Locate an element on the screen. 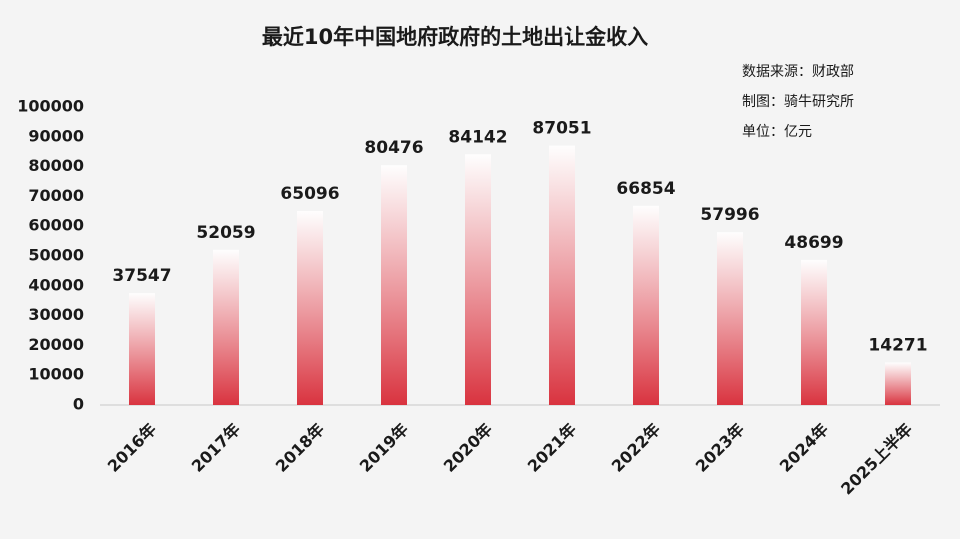  value-label: 48699 is located at coordinates (813, 243).